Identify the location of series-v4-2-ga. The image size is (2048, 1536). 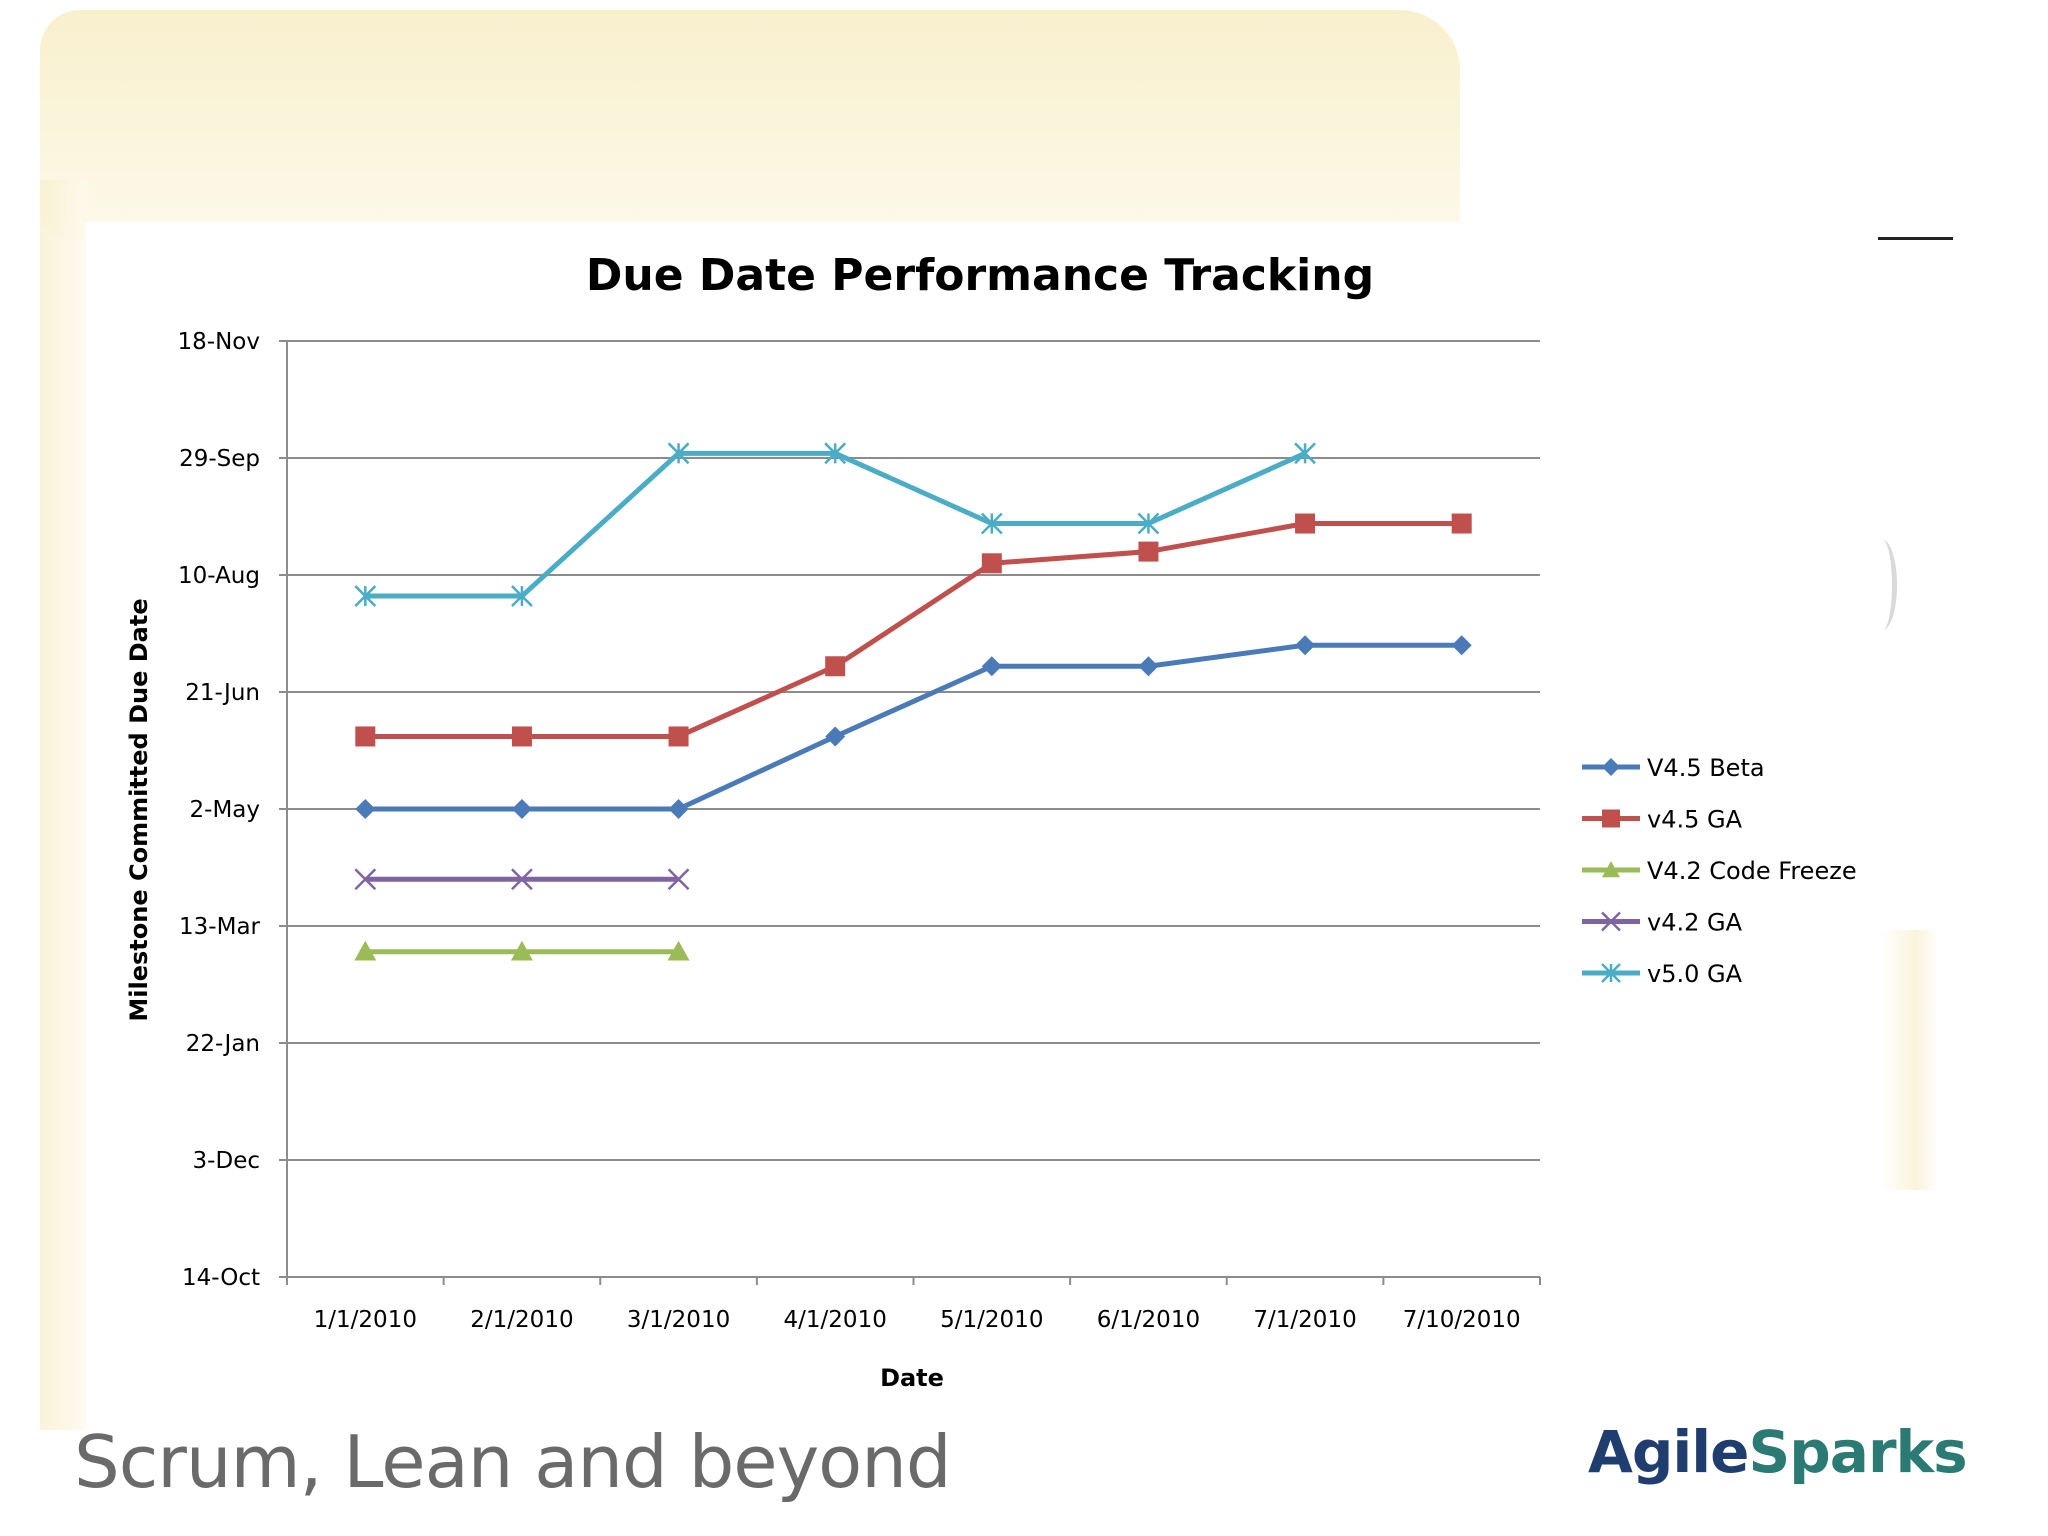
(522, 879).